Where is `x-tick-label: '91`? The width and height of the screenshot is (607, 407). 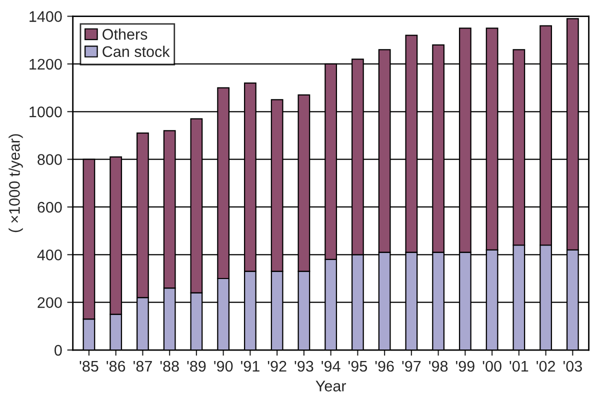
x-tick-label: '91 is located at coordinates (250, 366).